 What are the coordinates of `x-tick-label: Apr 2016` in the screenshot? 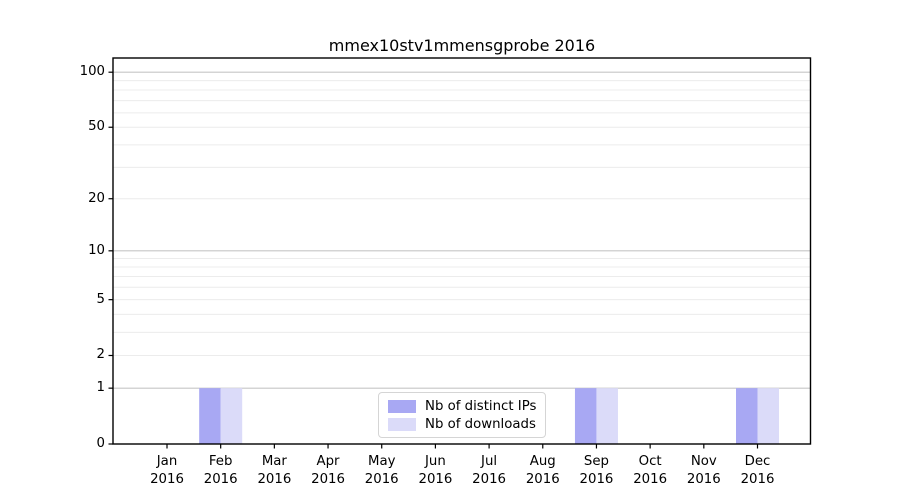 It's located at (328, 471).